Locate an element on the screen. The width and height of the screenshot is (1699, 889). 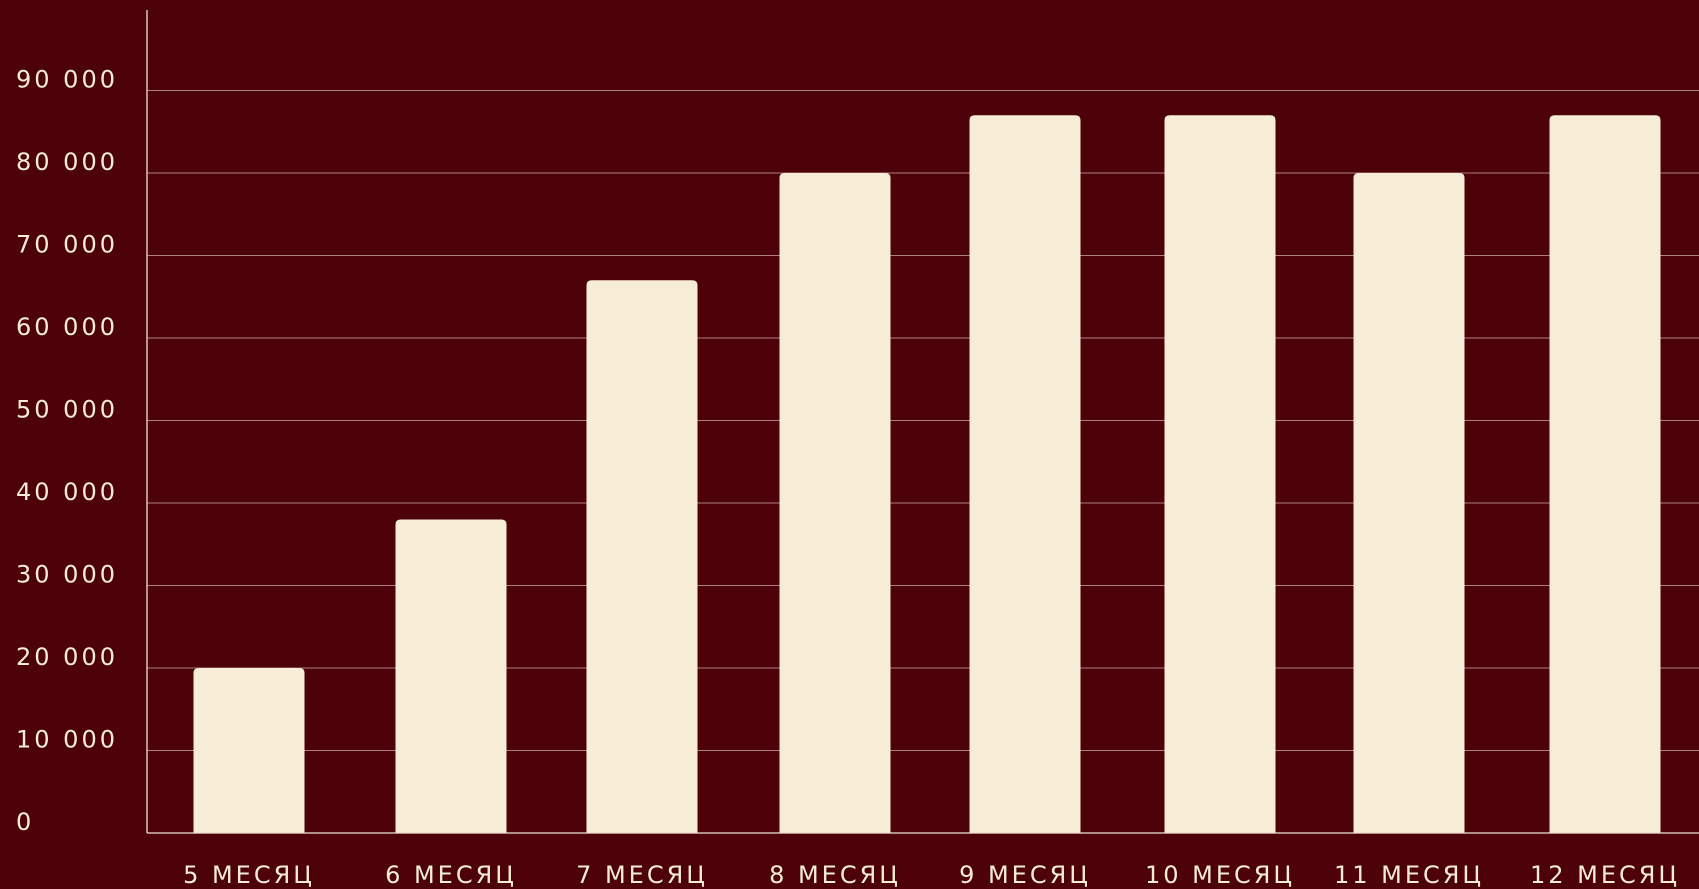
y-tick-label: 0 is located at coordinates (25, 822).